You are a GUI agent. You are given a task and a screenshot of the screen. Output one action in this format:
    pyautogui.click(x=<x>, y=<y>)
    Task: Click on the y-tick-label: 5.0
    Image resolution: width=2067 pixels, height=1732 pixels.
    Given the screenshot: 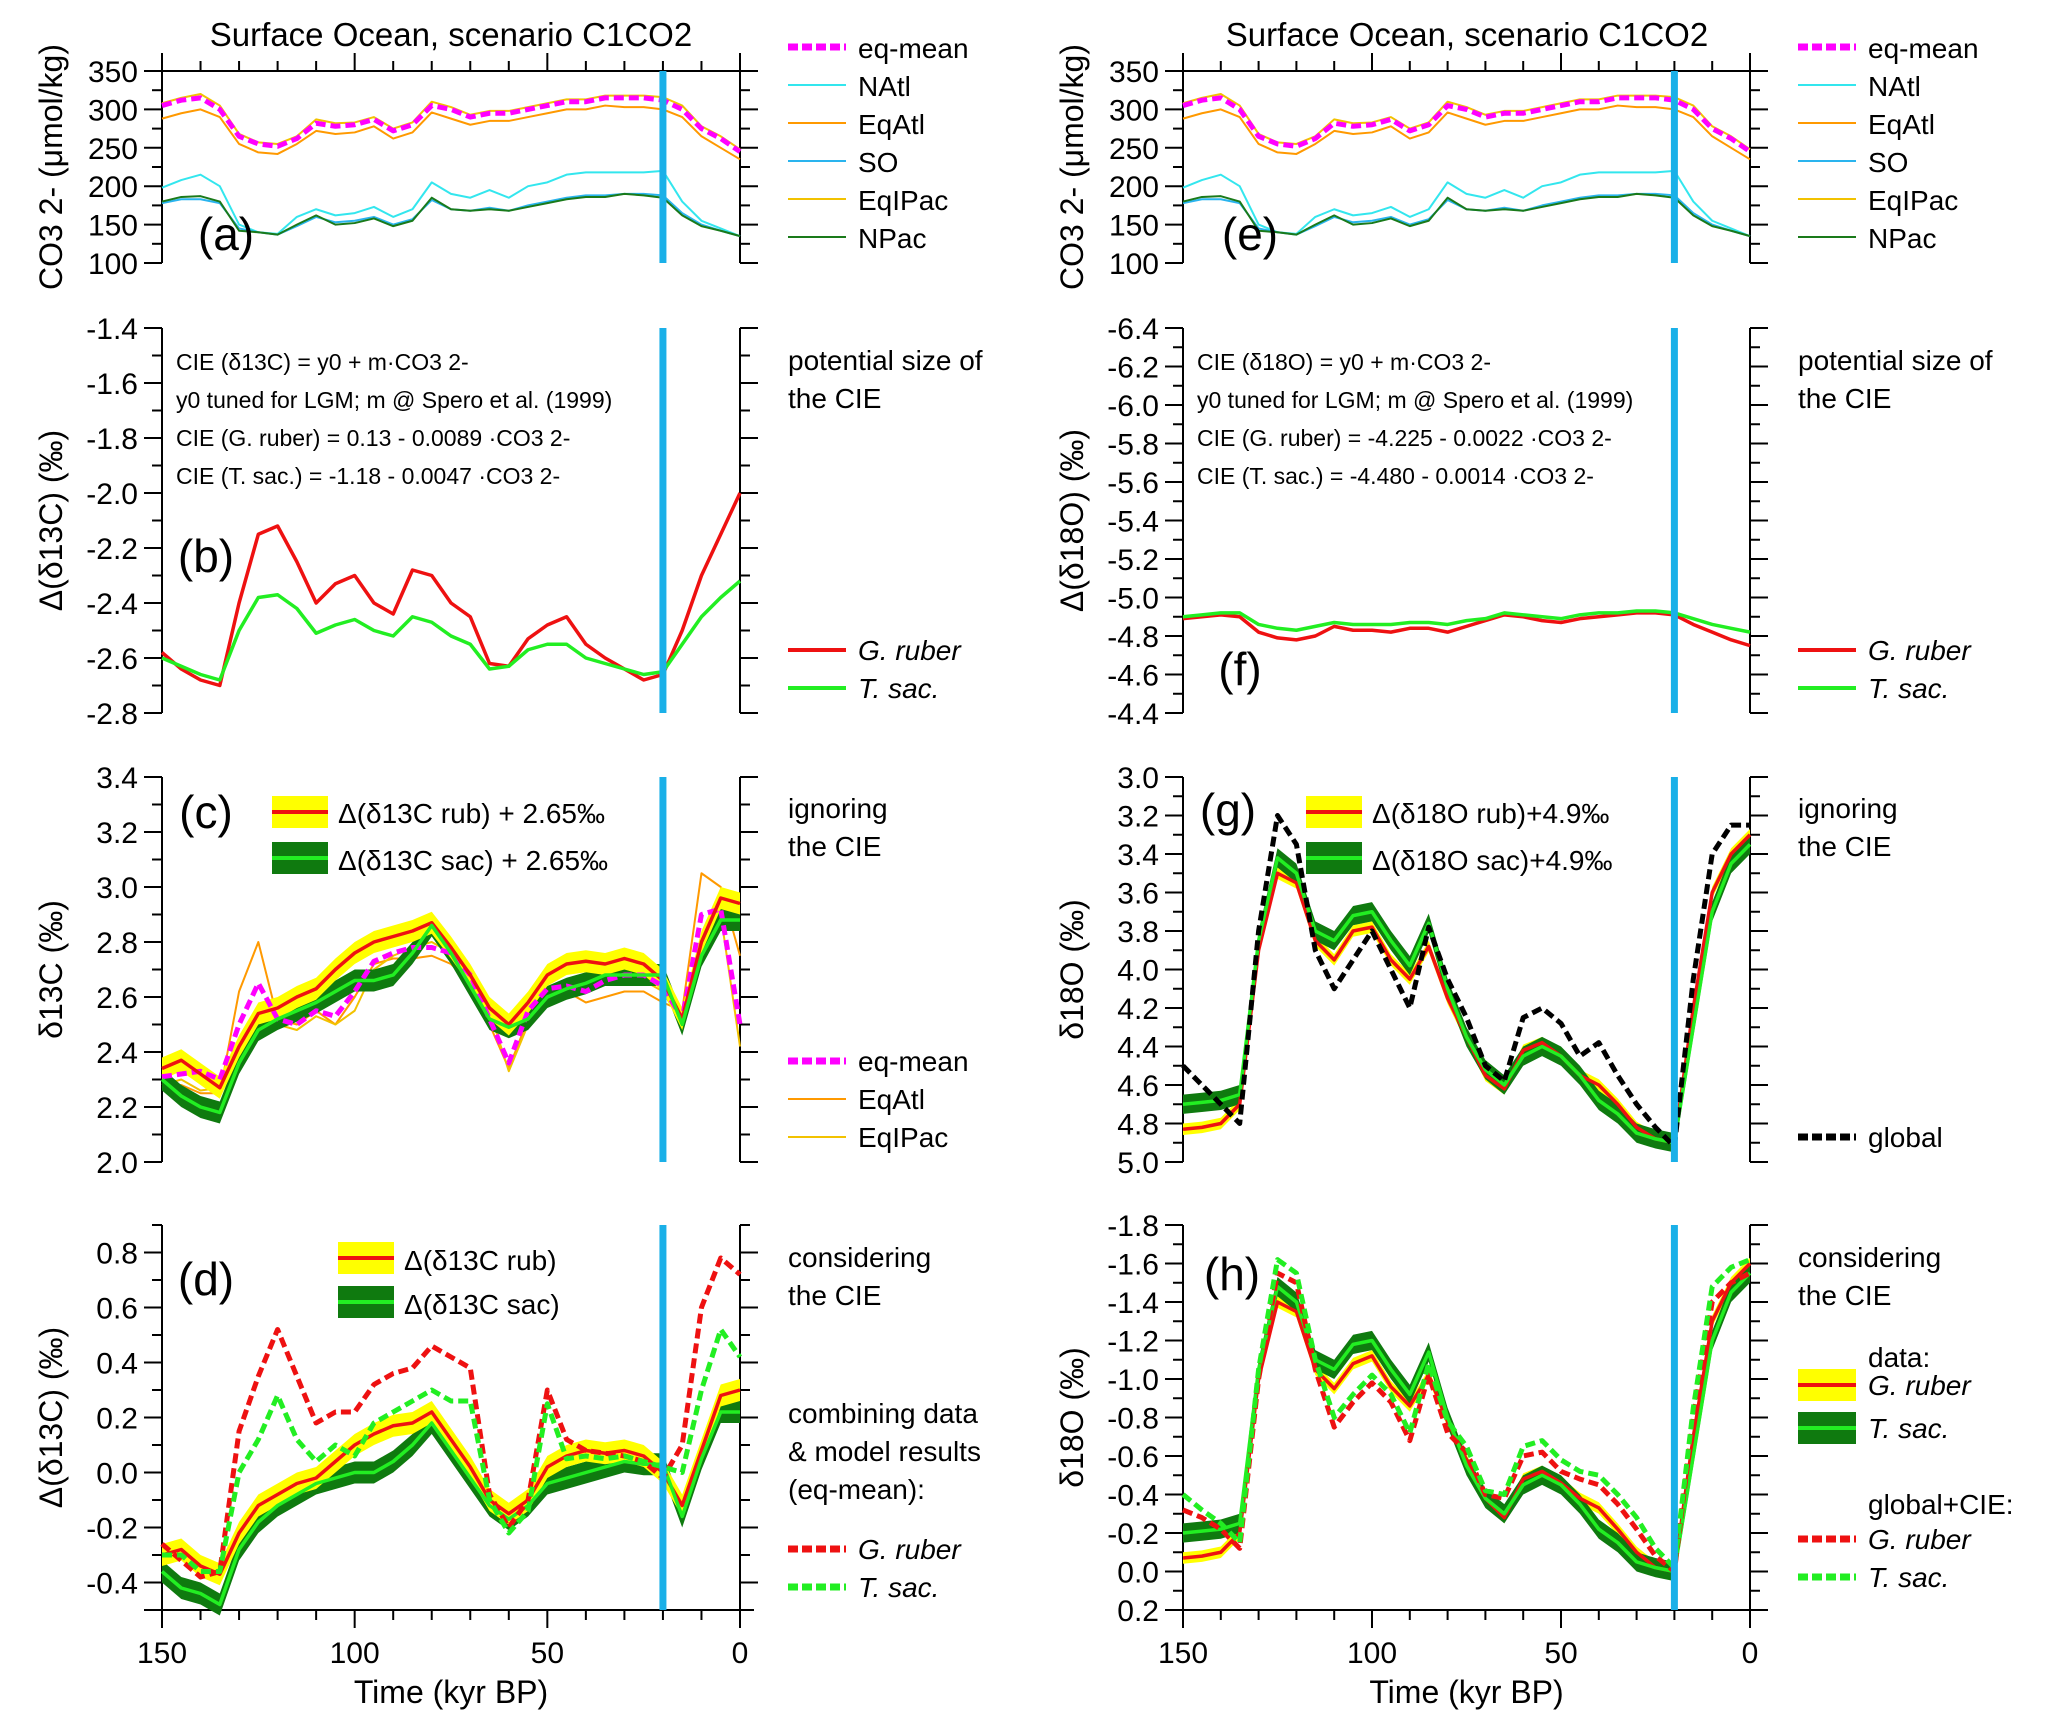 What is the action you would take?
    pyautogui.click(x=1138, y=1163)
    